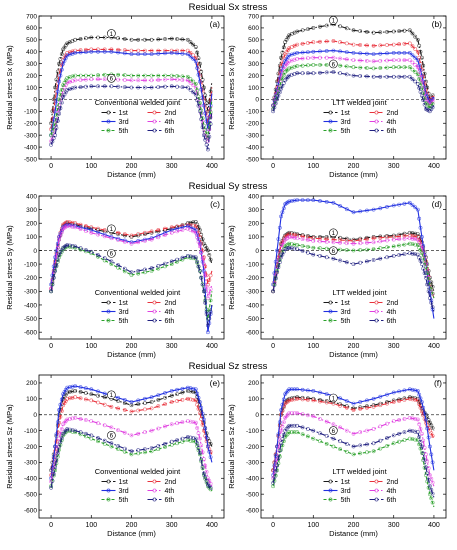 This screenshot has height=550, width=457. I want to click on legend-marker-2nd, so click(154, 481).